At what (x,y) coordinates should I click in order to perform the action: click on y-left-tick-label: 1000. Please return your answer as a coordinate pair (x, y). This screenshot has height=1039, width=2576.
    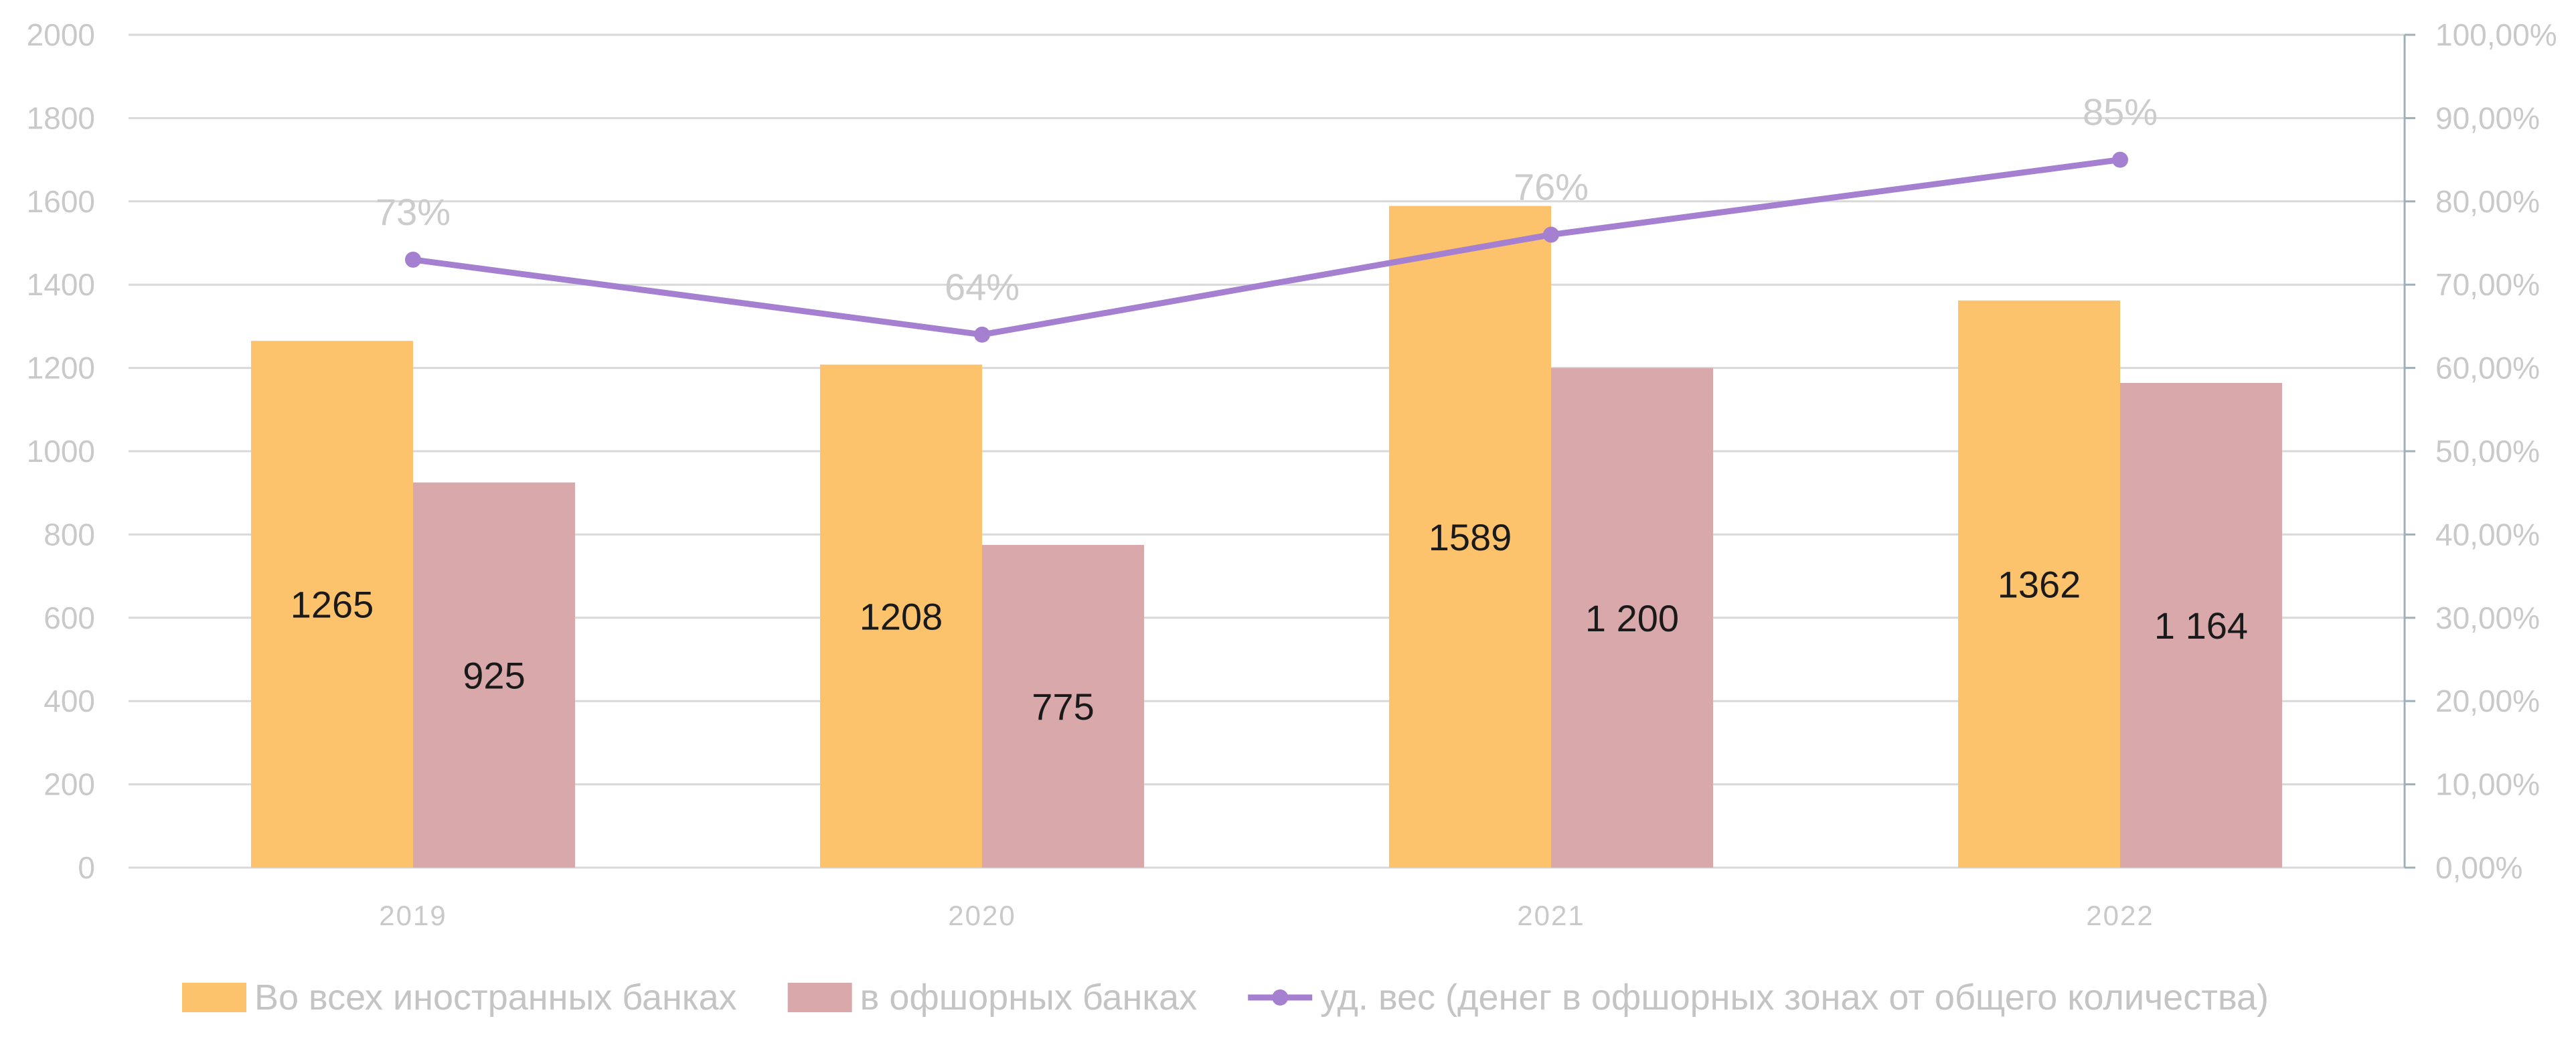
    Looking at the image, I should click on (61, 451).